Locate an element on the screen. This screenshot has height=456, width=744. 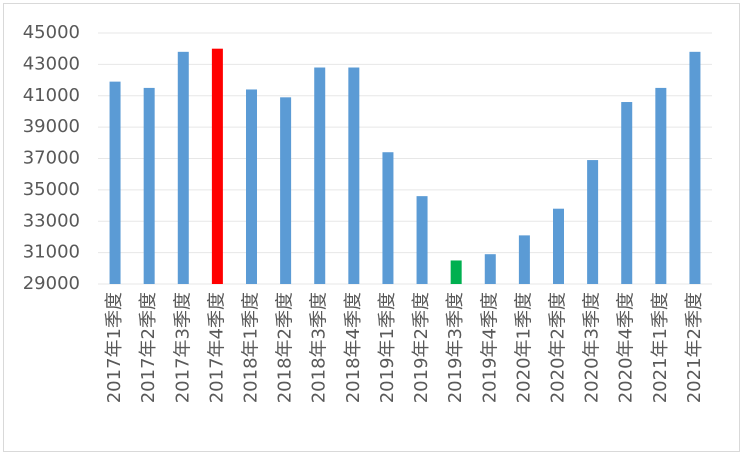
x-tick-label: 2020年4季度 is located at coordinates (626, 347).